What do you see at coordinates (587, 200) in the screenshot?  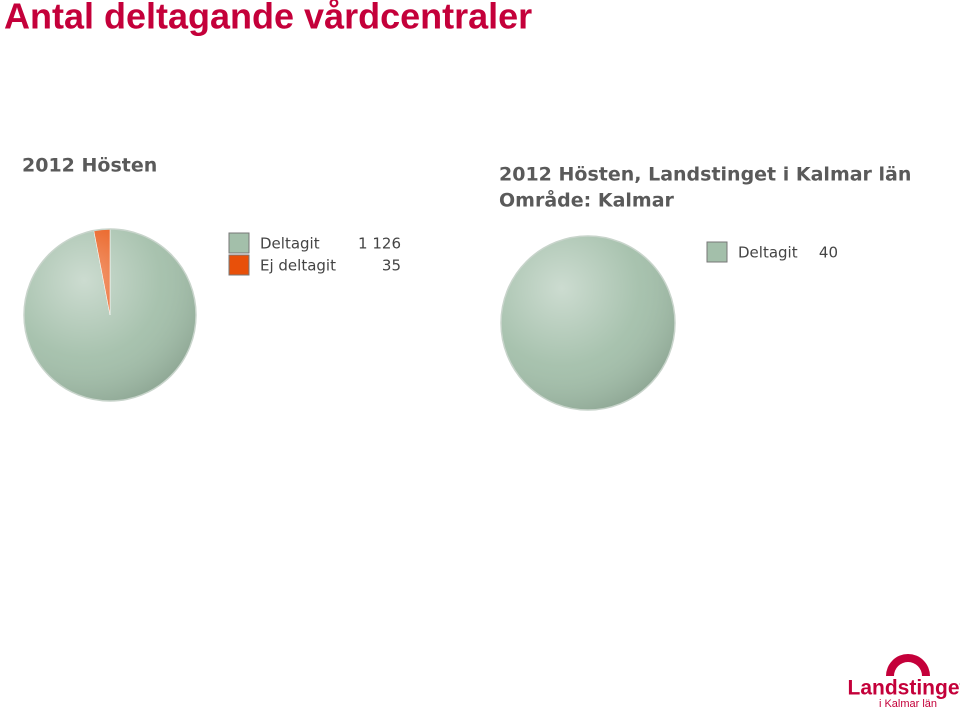 I see `chart-subtitle: Område: Kalmar` at bounding box center [587, 200].